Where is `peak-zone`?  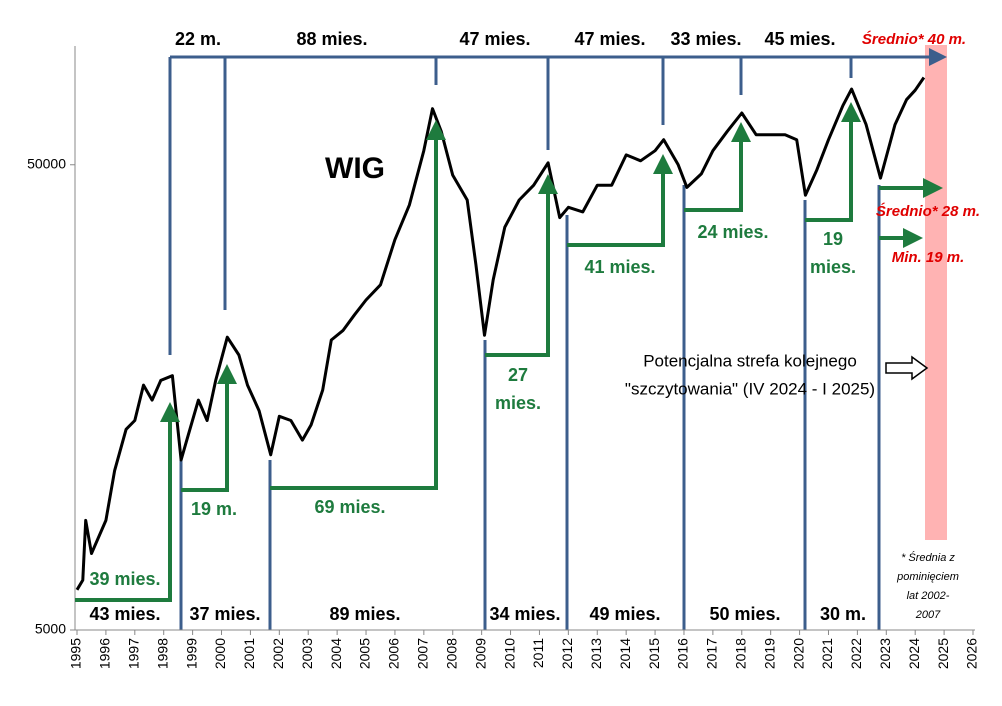 peak-zone is located at coordinates (936, 292).